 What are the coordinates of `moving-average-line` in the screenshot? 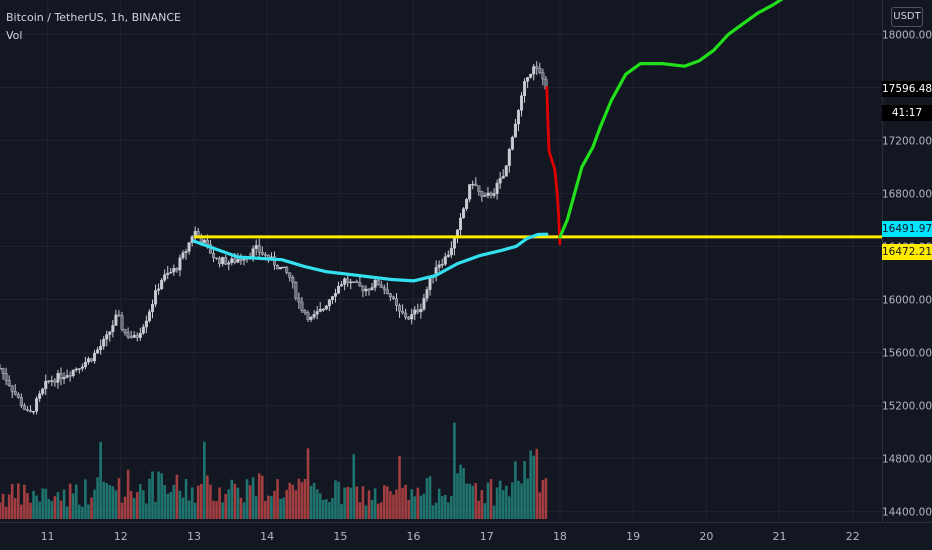 It's located at (370, 257).